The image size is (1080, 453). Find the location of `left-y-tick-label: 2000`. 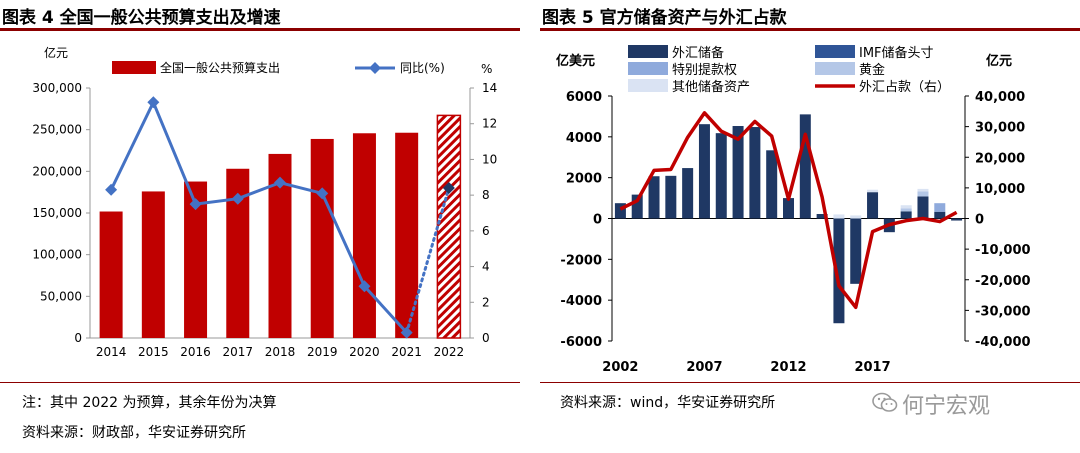

left-y-tick-label: 2000 is located at coordinates (584, 179).